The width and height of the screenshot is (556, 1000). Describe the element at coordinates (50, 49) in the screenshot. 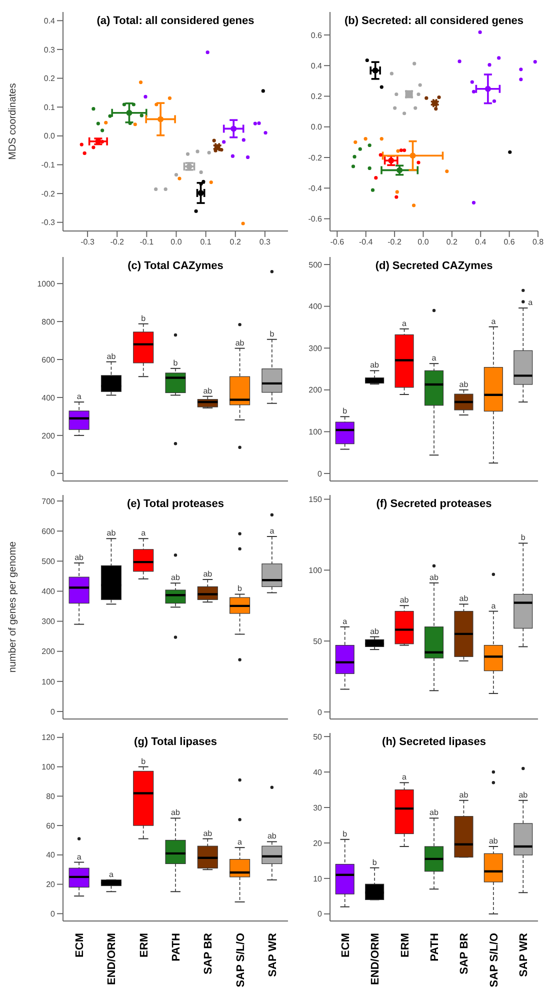

I see `y-tick-label: 0.3` at that location.